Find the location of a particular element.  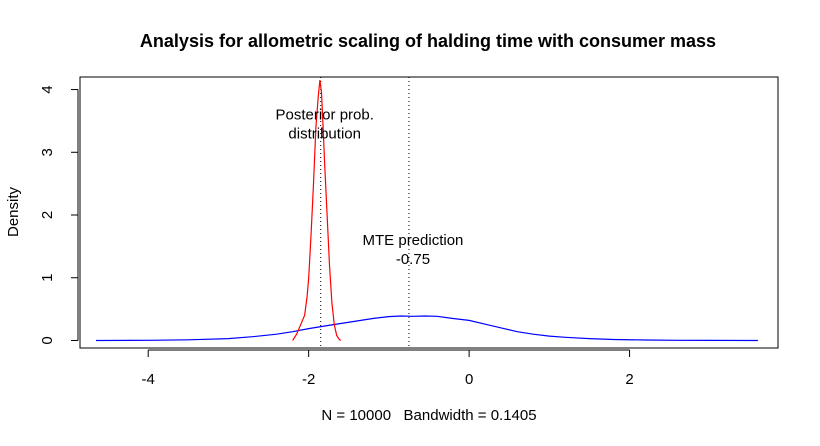

y-tick-label: 4 is located at coordinates (47, 89).